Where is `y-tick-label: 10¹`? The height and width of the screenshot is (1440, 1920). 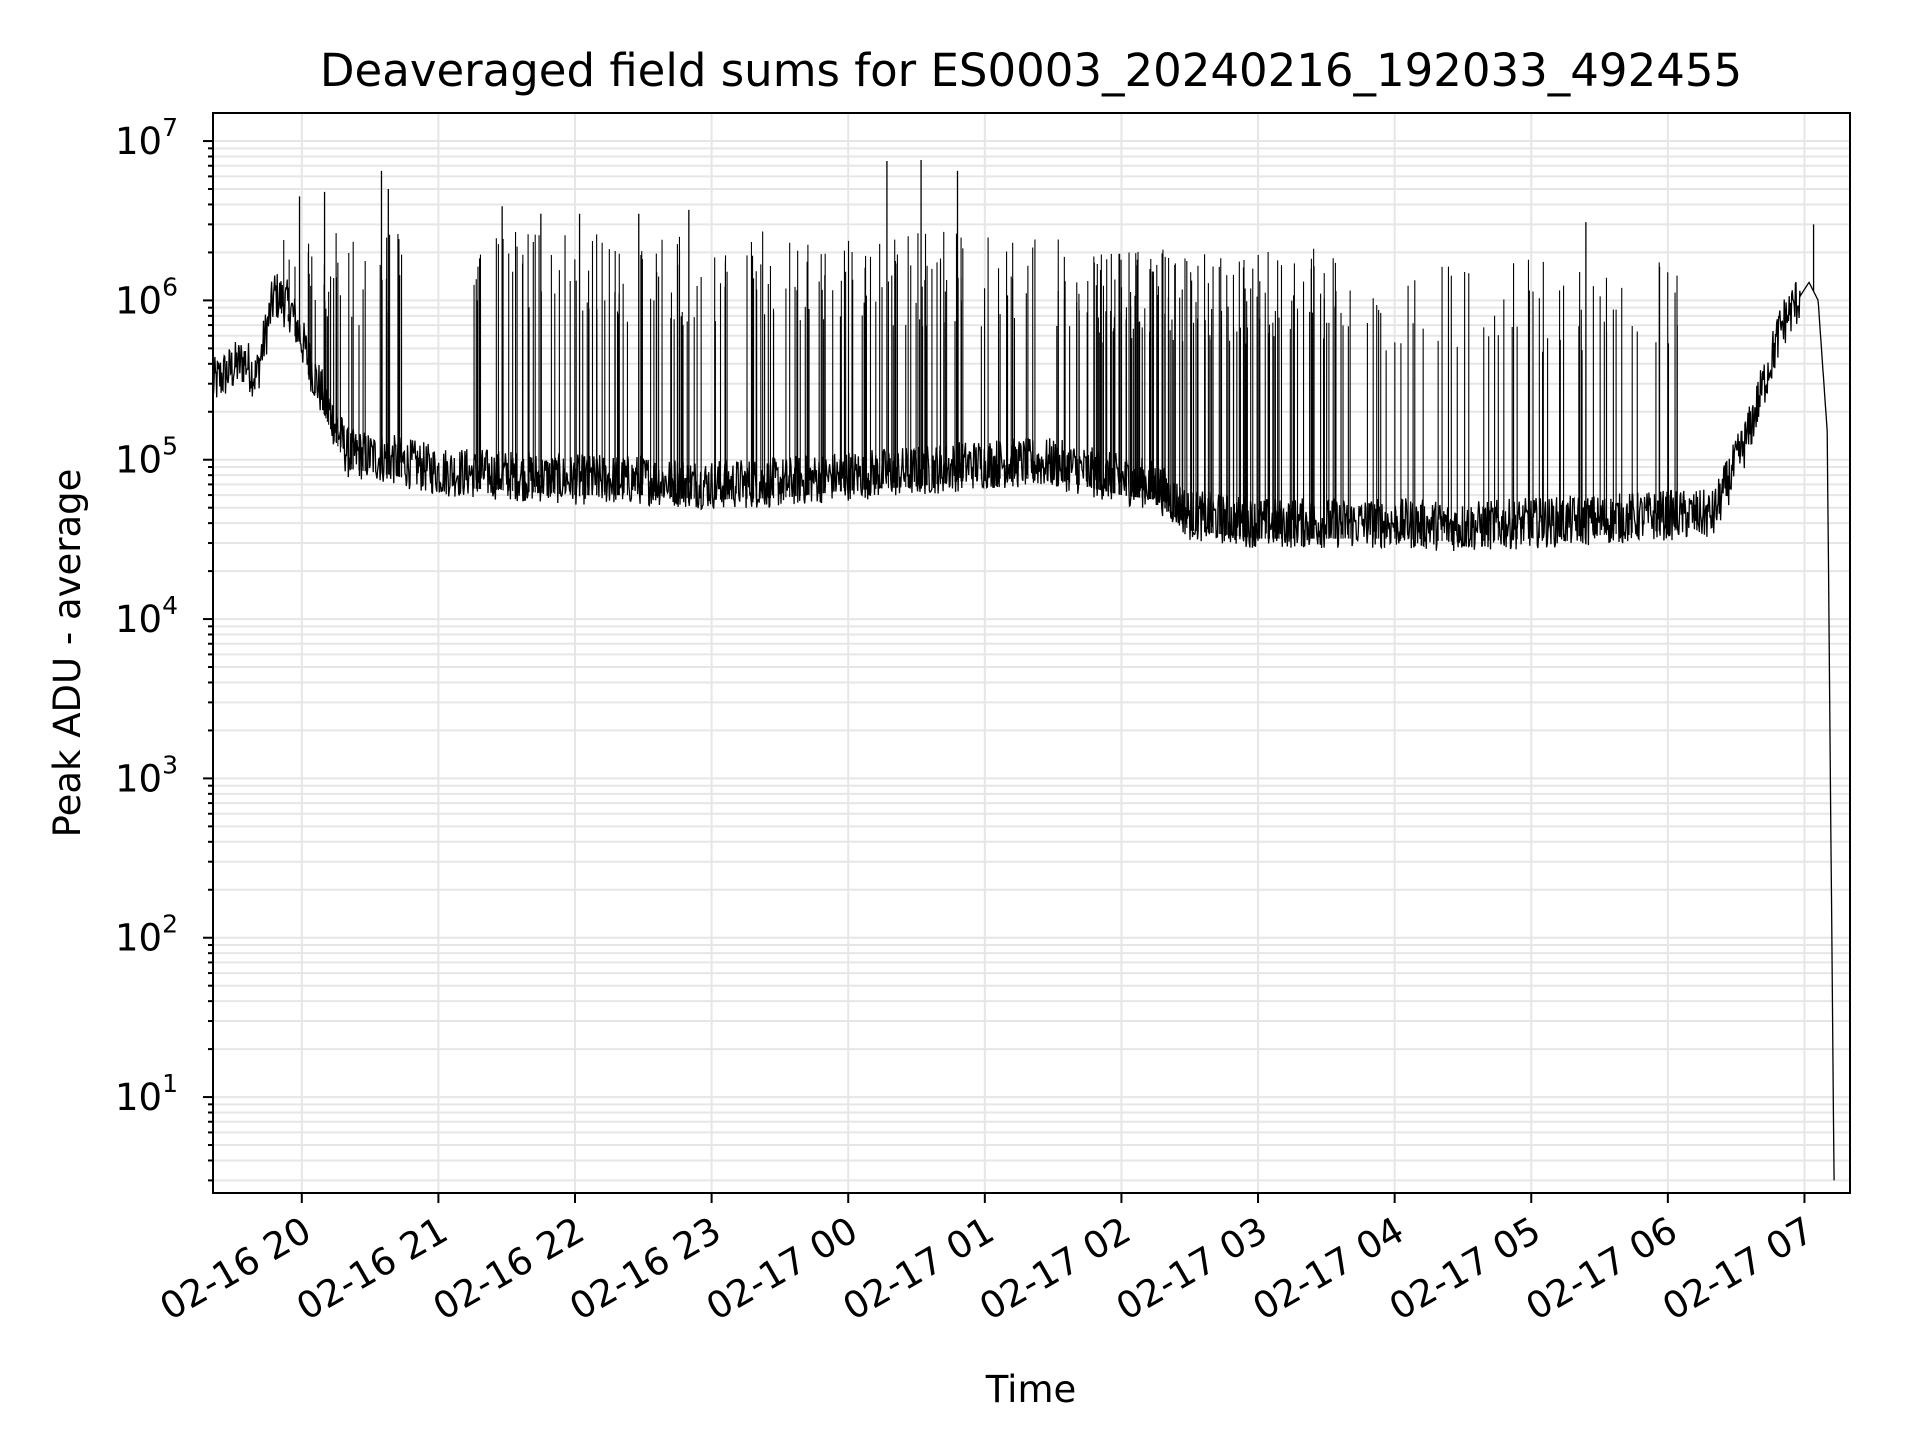
y-tick-label: 10¹ is located at coordinates (146, 1094).